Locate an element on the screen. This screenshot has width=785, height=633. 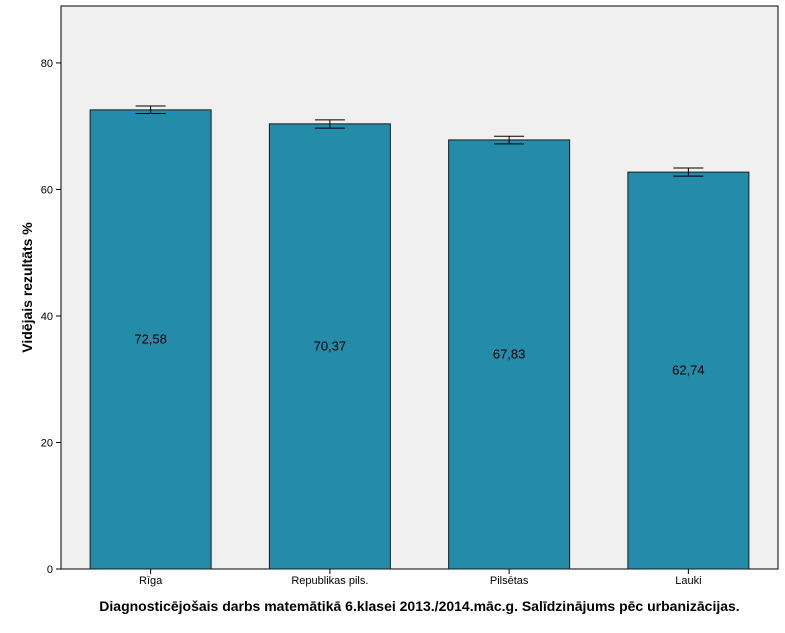
y-tick-label-3: 60 is located at coordinates (47, 190).